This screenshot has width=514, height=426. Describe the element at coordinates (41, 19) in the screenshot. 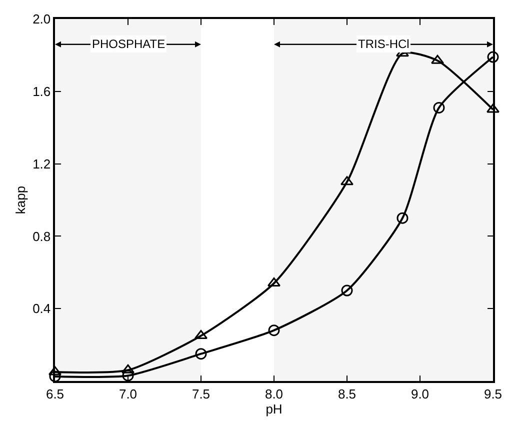

I see `y-tick-label: 2.0` at that location.